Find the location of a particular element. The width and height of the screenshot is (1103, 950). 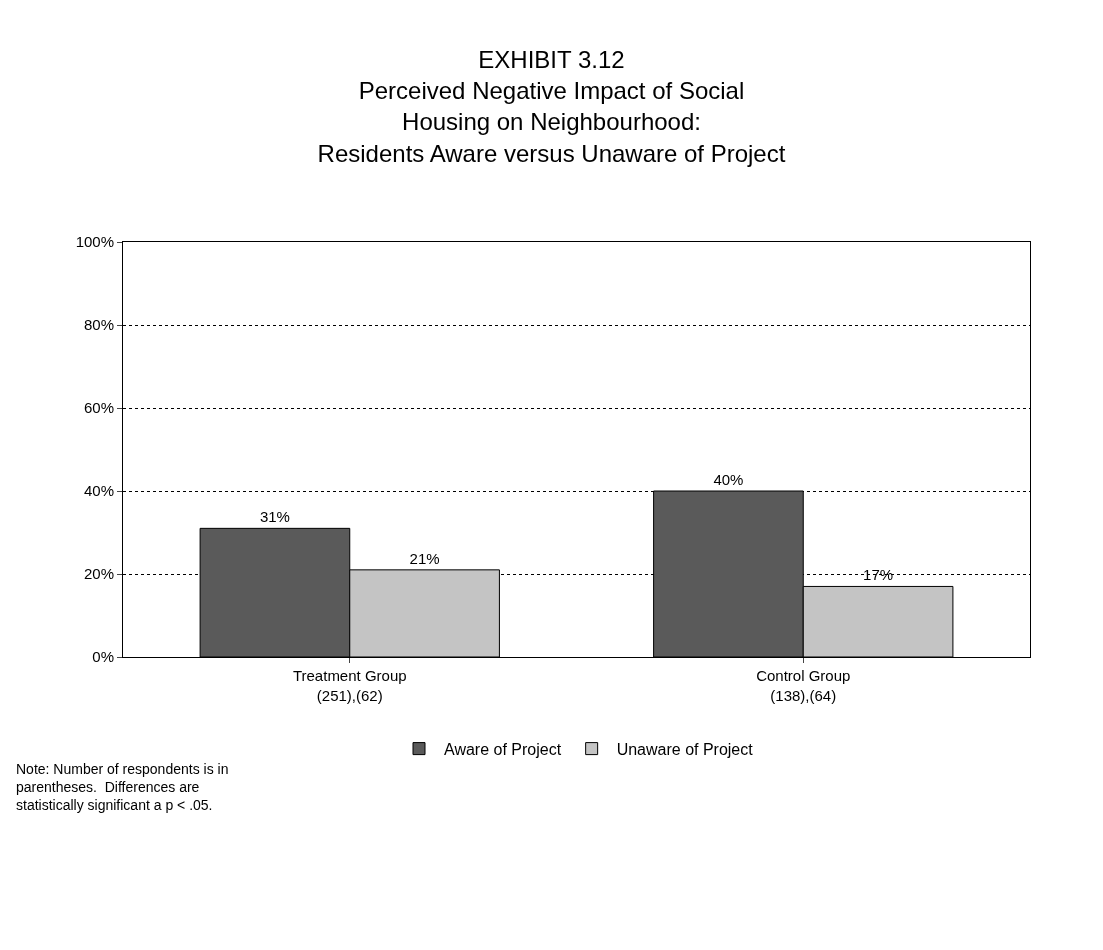

data-label: 21% is located at coordinates (424, 558).